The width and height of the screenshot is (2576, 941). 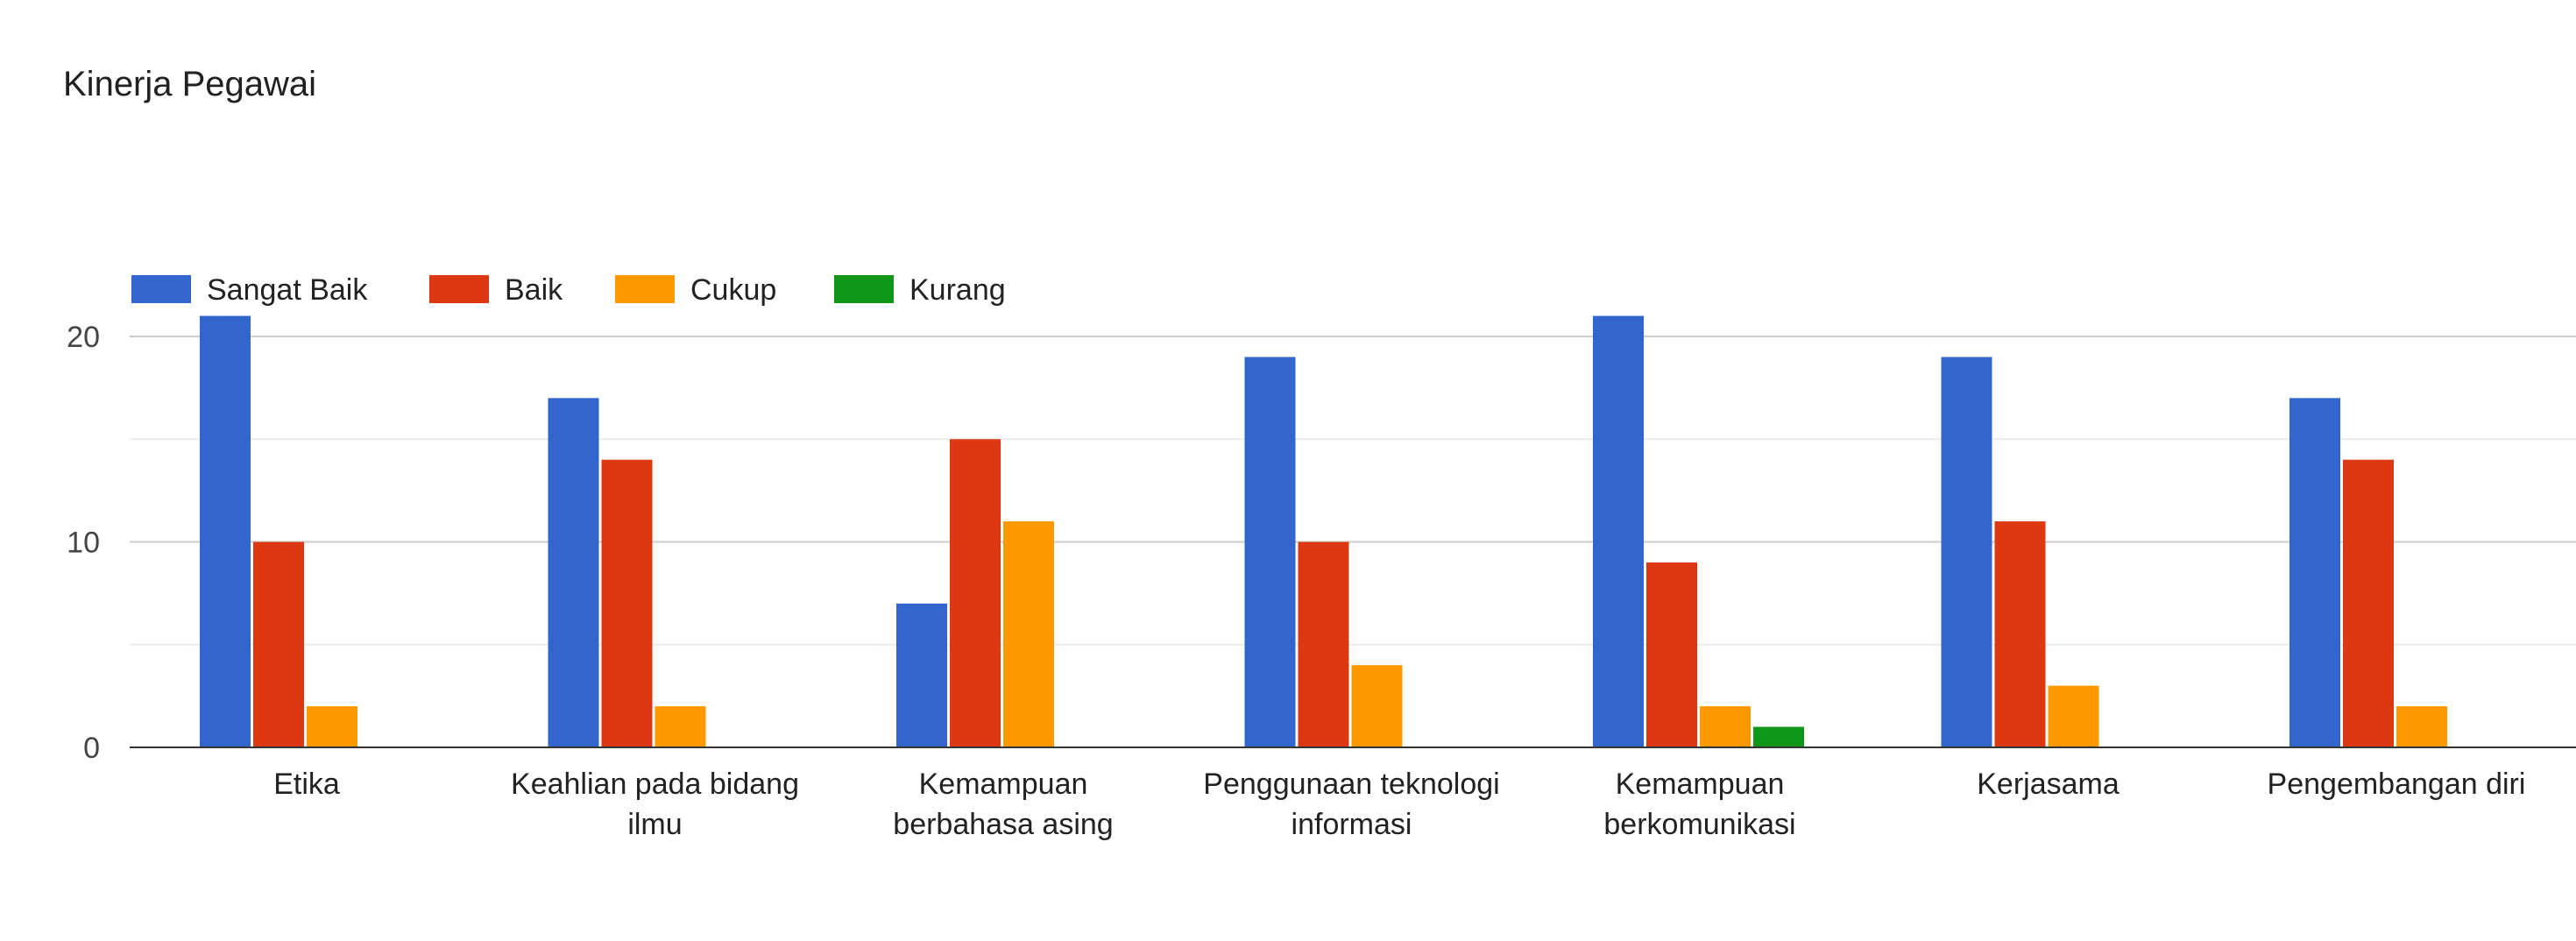 I want to click on legend-label: Sangat Baik, so click(x=287, y=290).